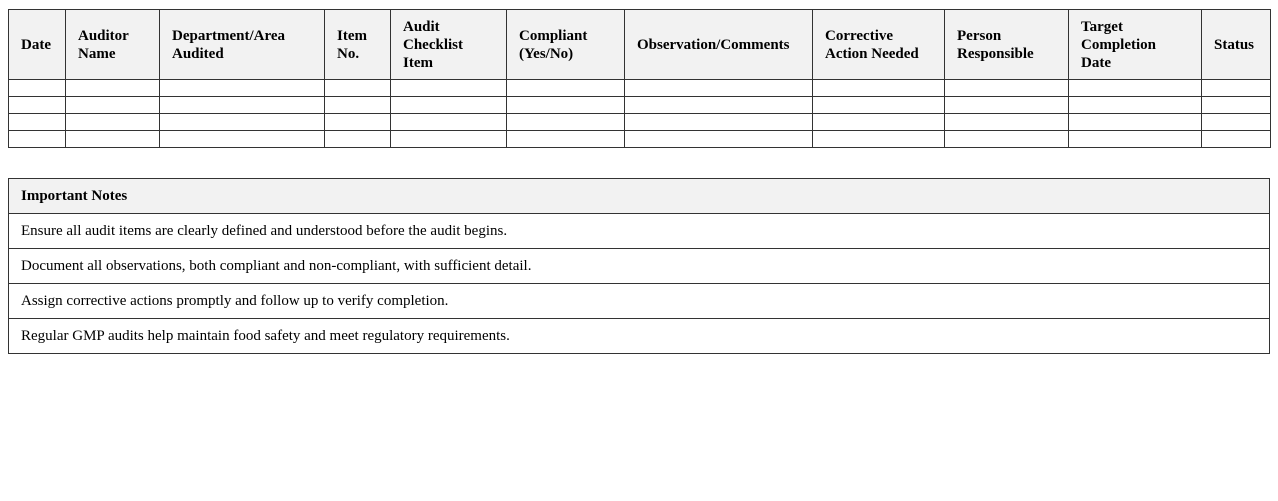  I want to click on column-header: Status, so click(1236, 44).